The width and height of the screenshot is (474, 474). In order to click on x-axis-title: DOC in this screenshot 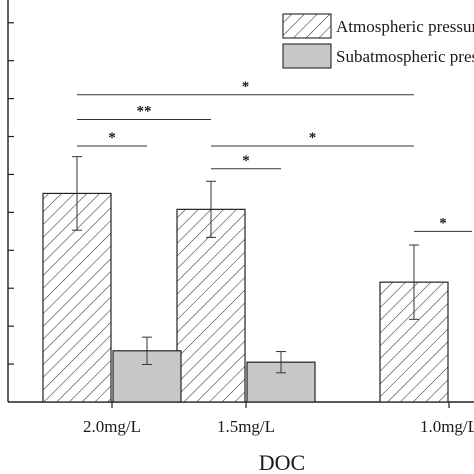, I will do `click(282, 462)`.